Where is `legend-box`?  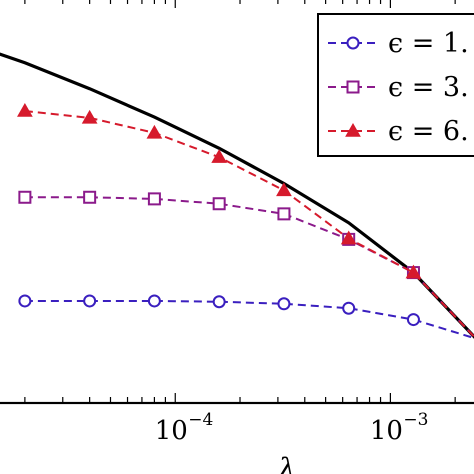 legend-box is located at coordinates (395, 85).